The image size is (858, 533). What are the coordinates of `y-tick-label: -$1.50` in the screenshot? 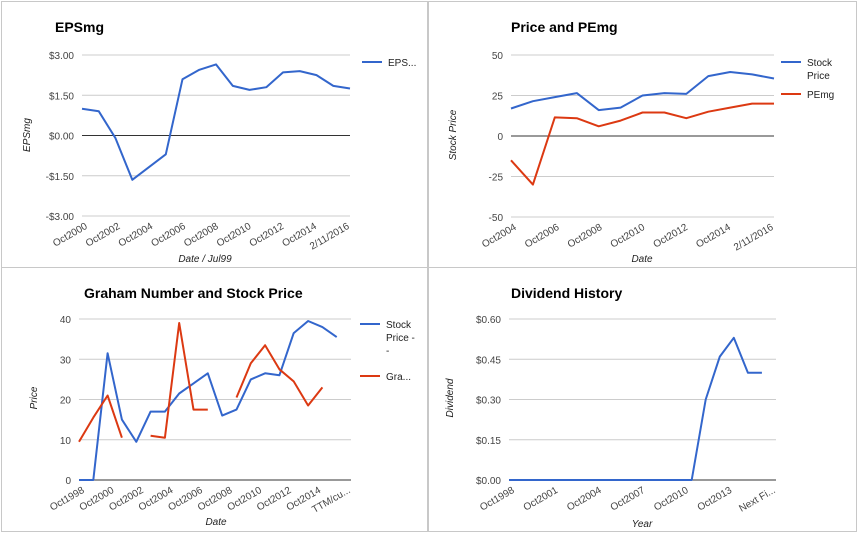 It's located at (60, 177).